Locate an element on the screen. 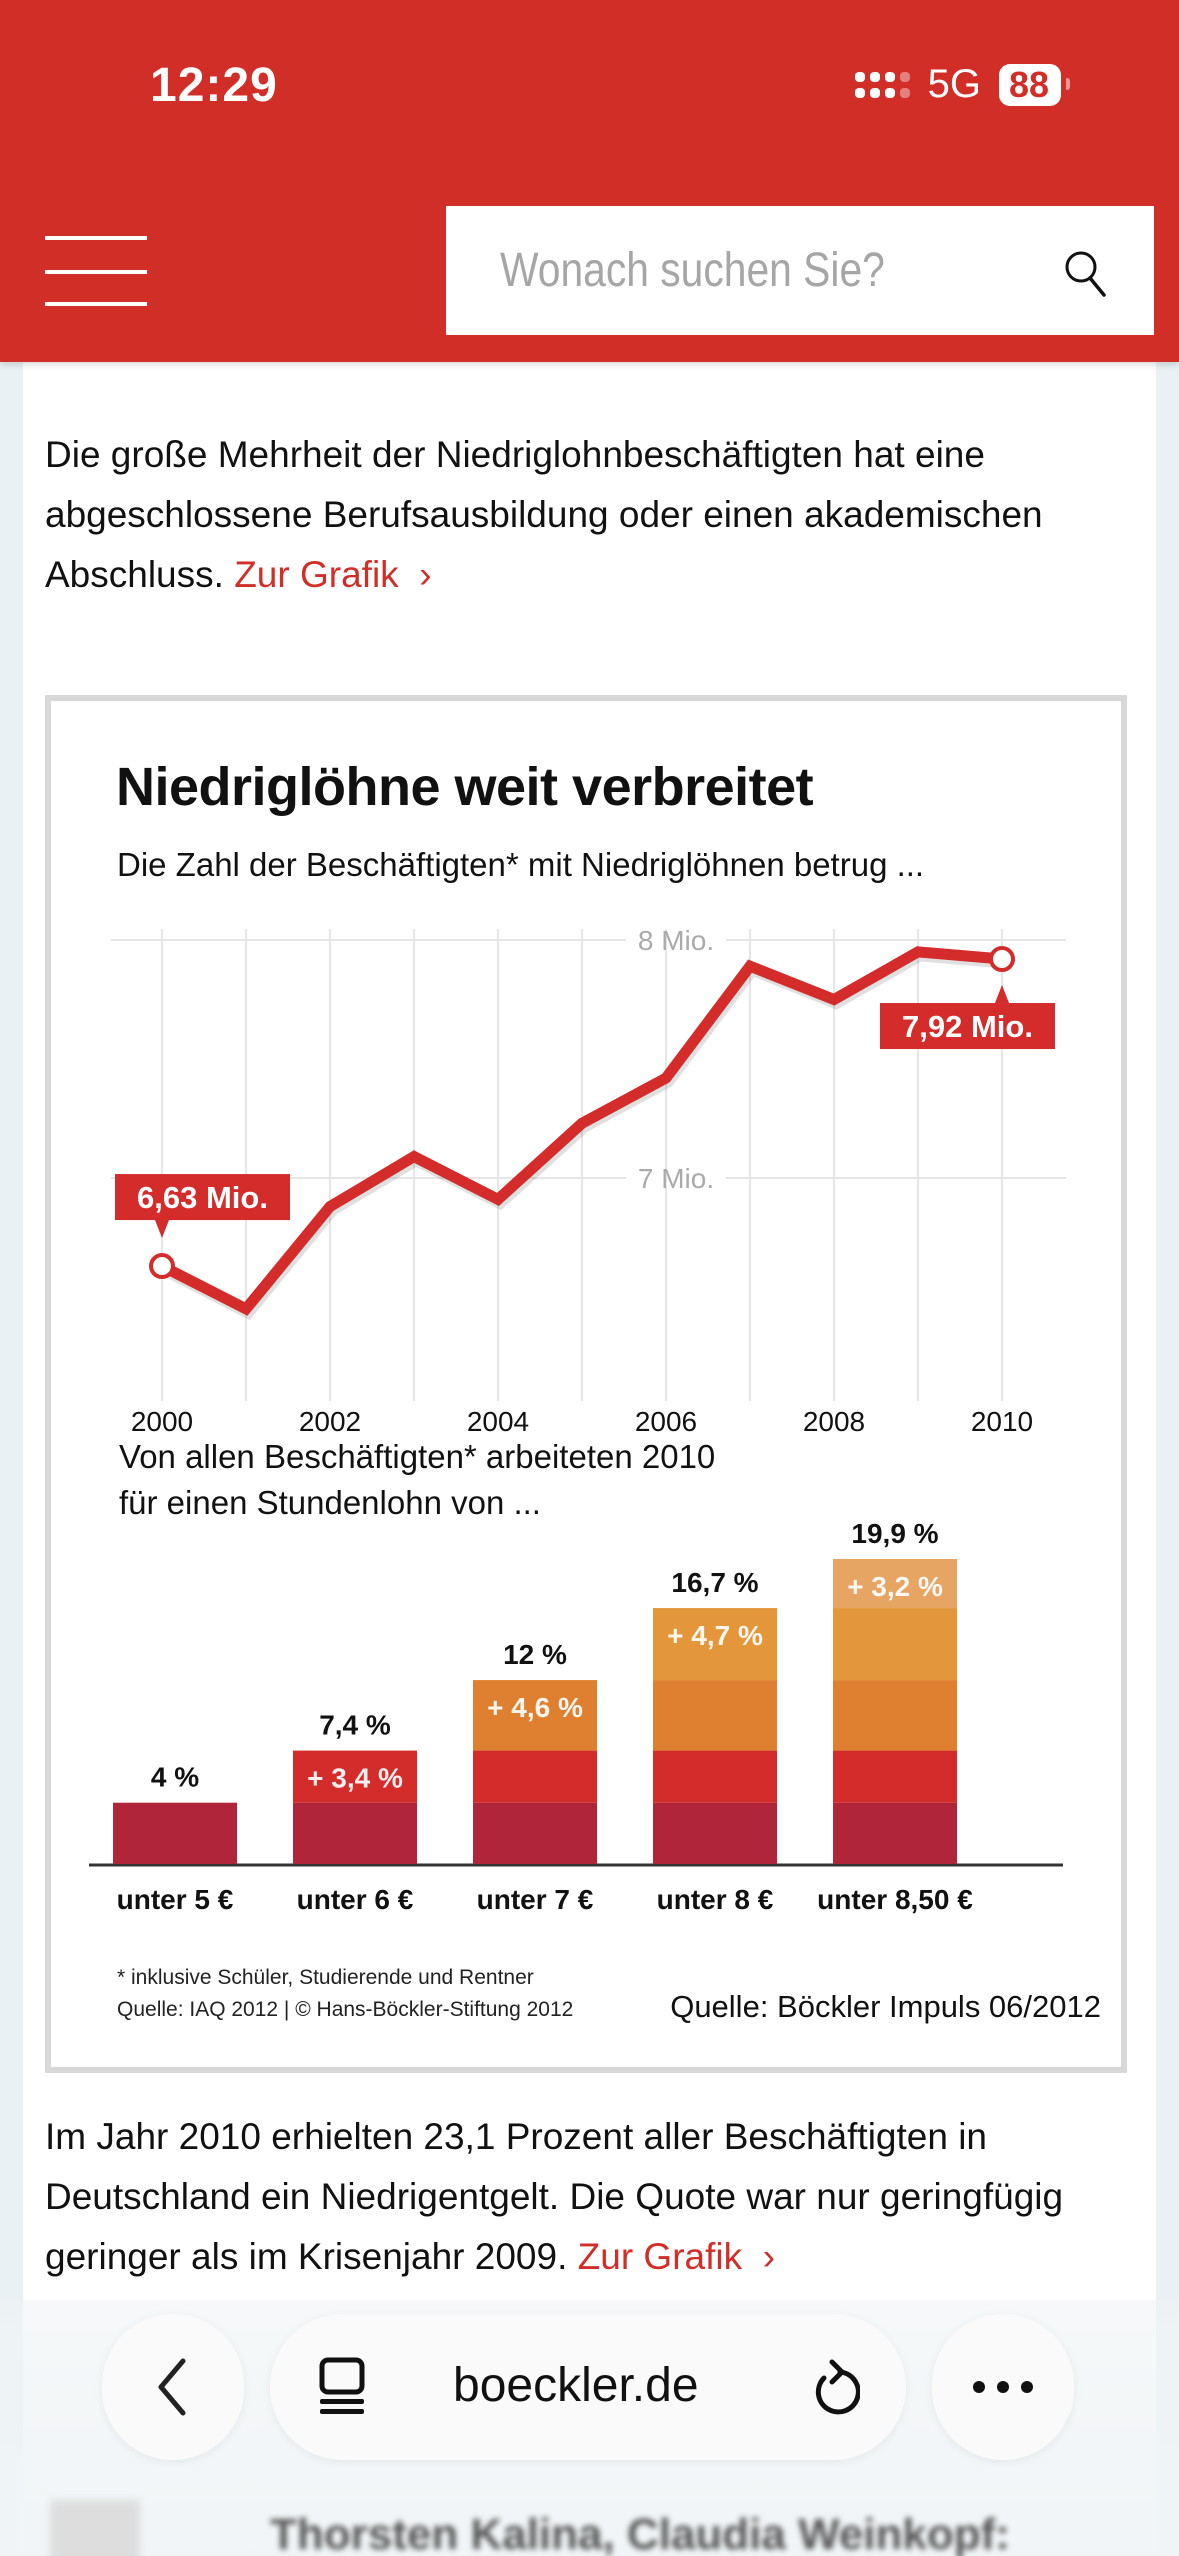 Image resolution: width=1179 pixels, height=2556 pixels. x-tick-label: 2008 is located at coordinates (834, 1421).